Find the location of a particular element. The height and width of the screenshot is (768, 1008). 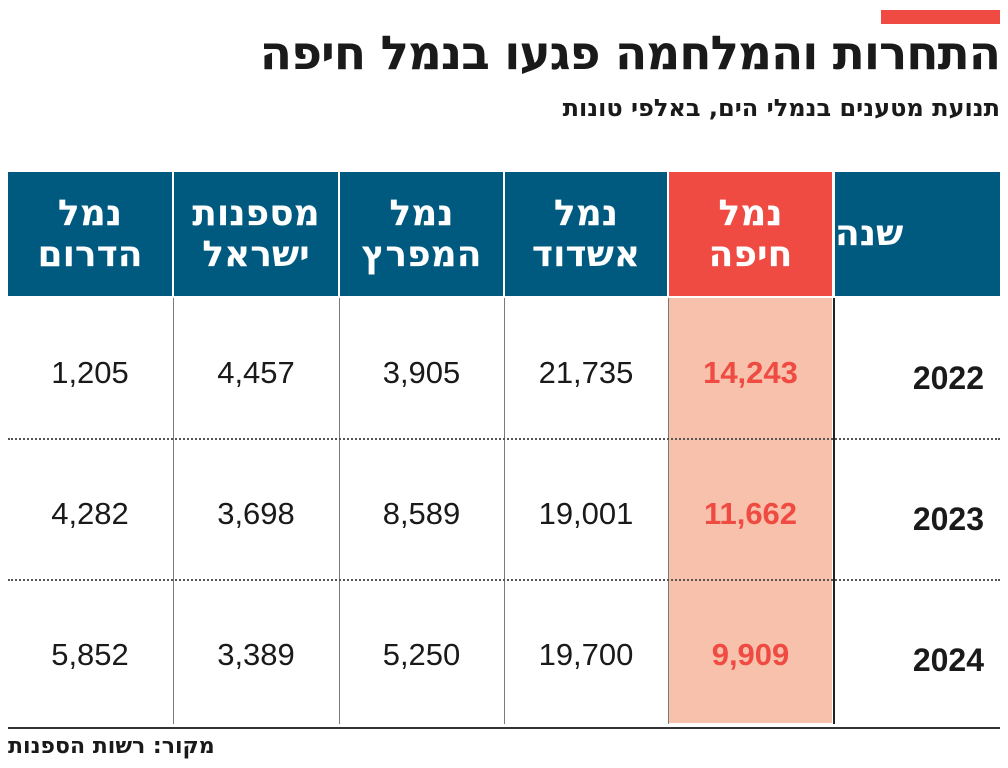

cell-haifa: 11,662 is located at coordinates (750, 513).